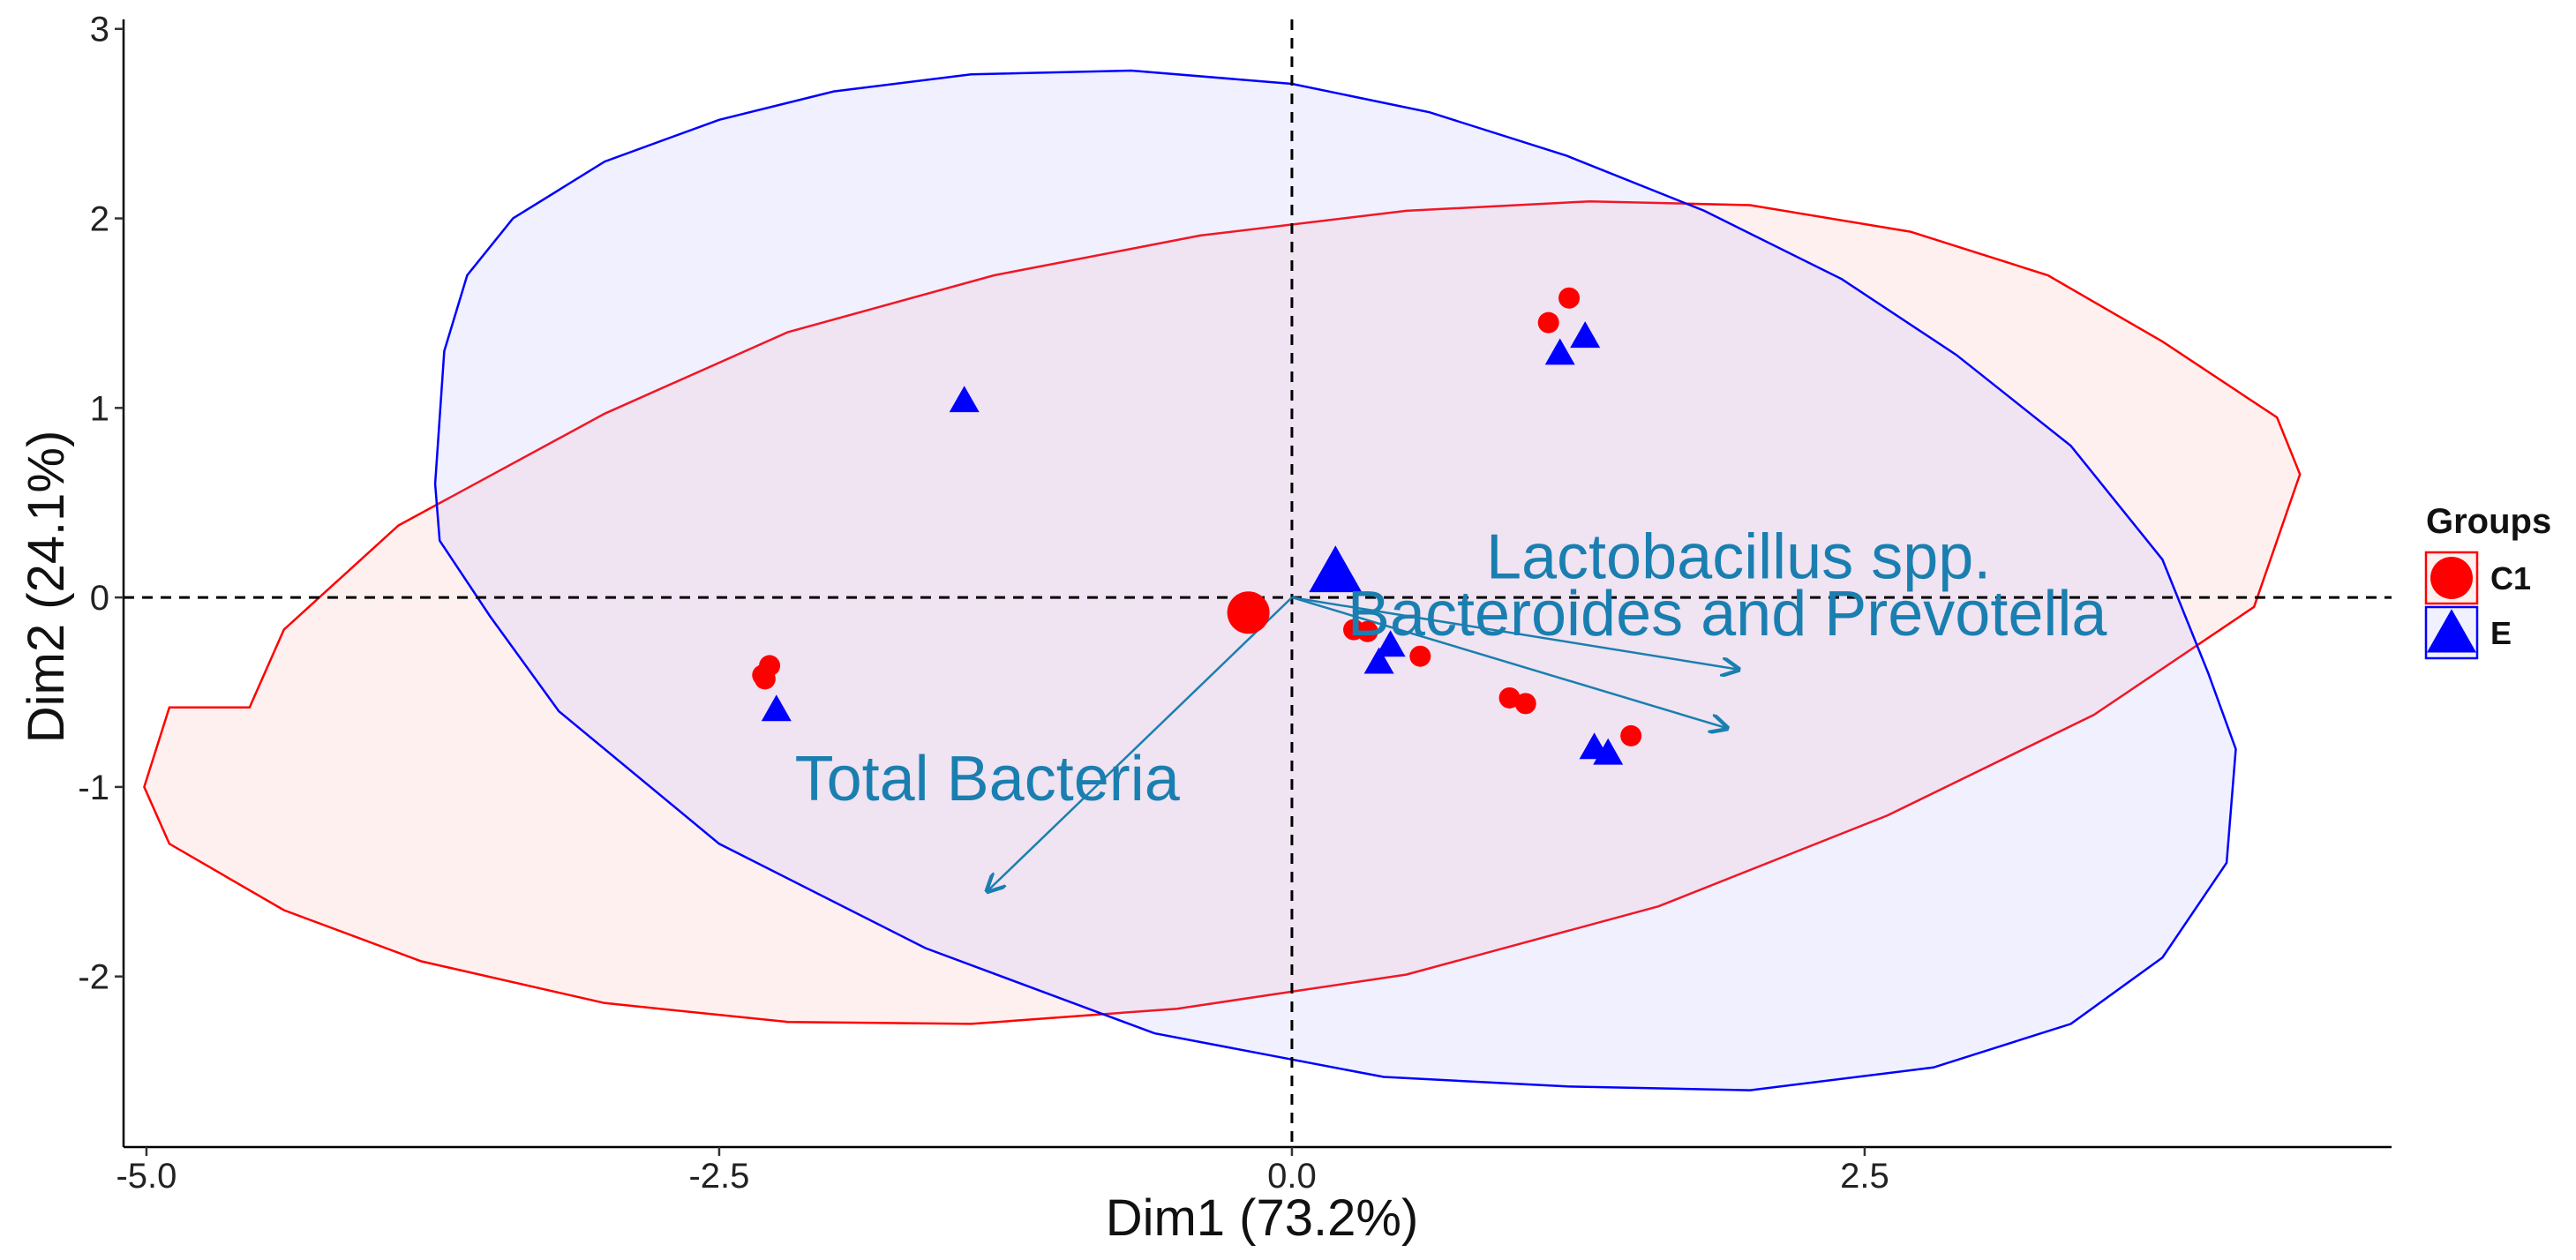  Describe the element at coordinates (1336, 569) in the screenshot. I see `centroid-E` at that location.